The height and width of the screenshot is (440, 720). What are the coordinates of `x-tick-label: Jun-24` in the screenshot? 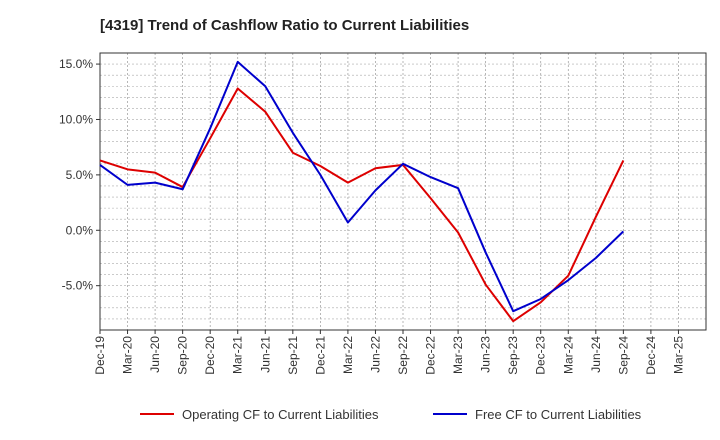 It's located at (596, 354).